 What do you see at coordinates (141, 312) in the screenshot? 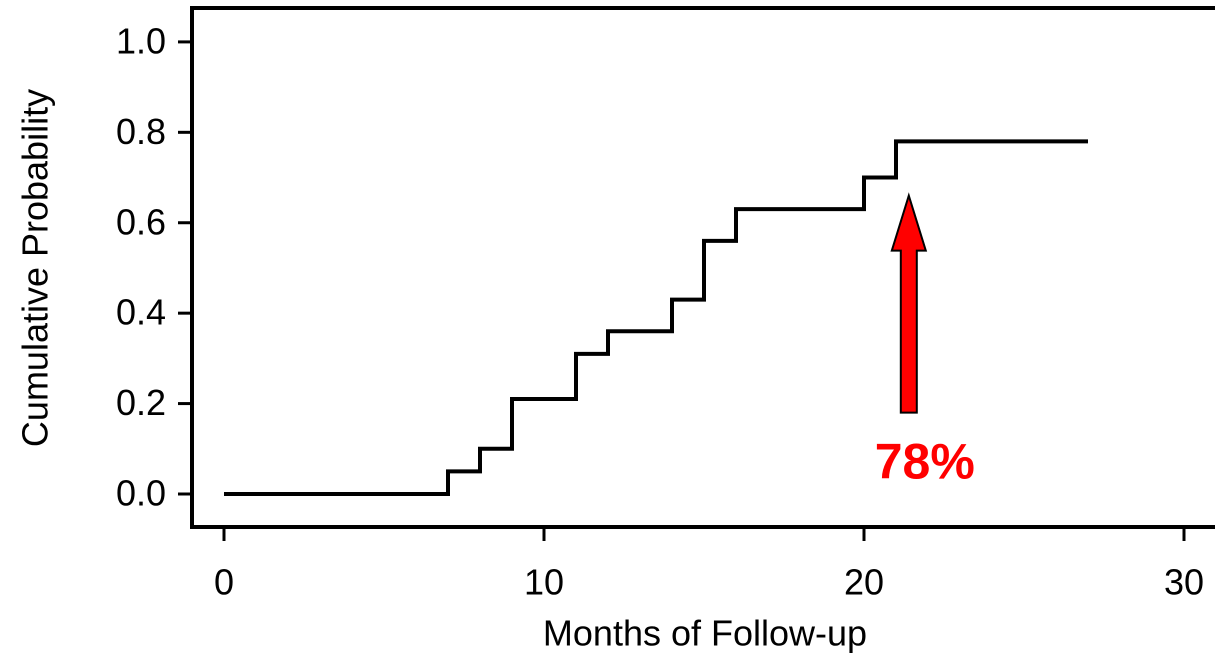
I see `y-tick-label: 0.4` at bounding box center [141, 312].